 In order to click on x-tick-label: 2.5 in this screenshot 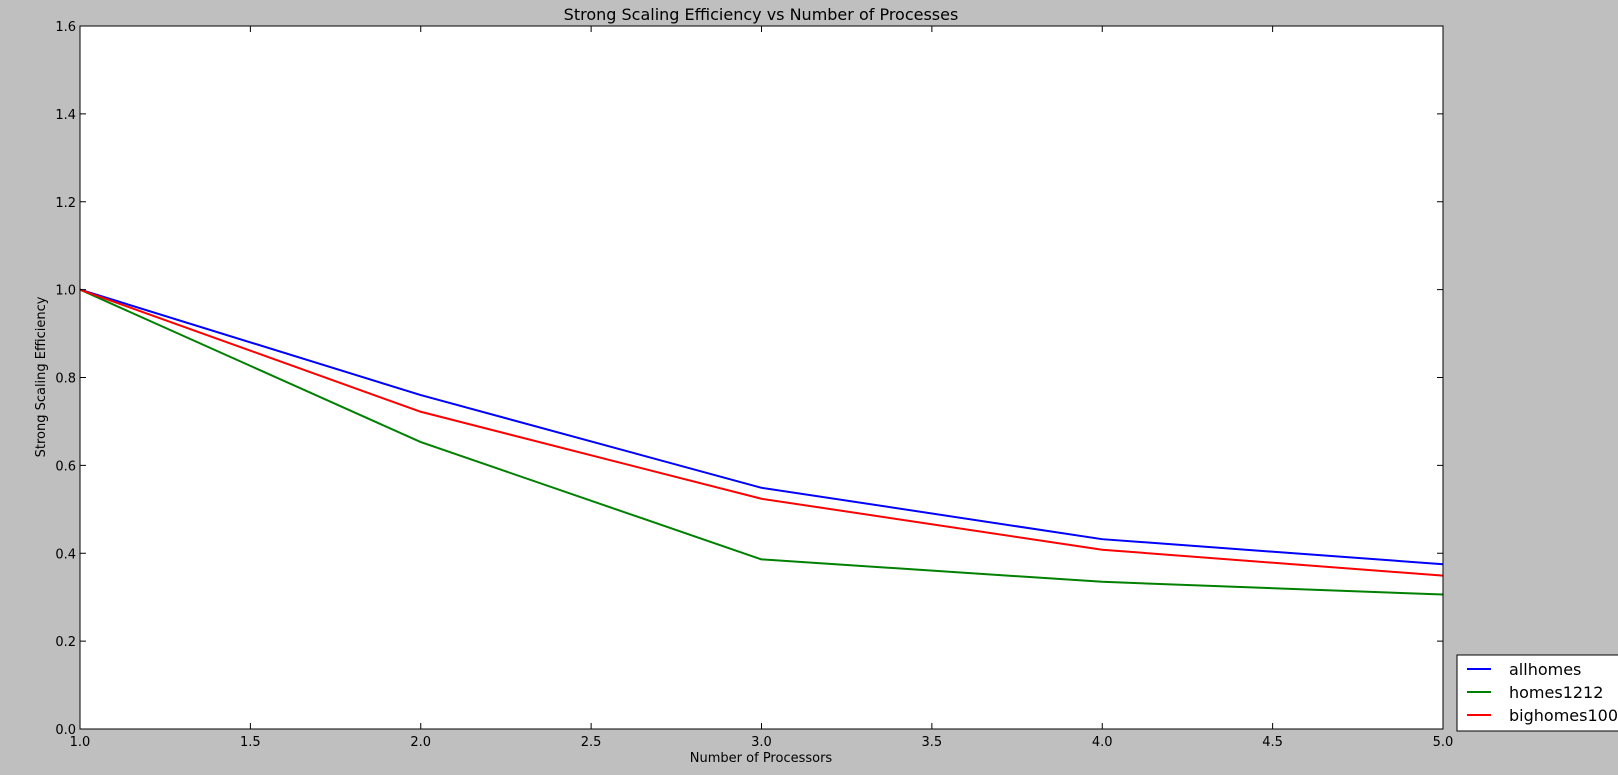, I will do `click(591, 742)`.